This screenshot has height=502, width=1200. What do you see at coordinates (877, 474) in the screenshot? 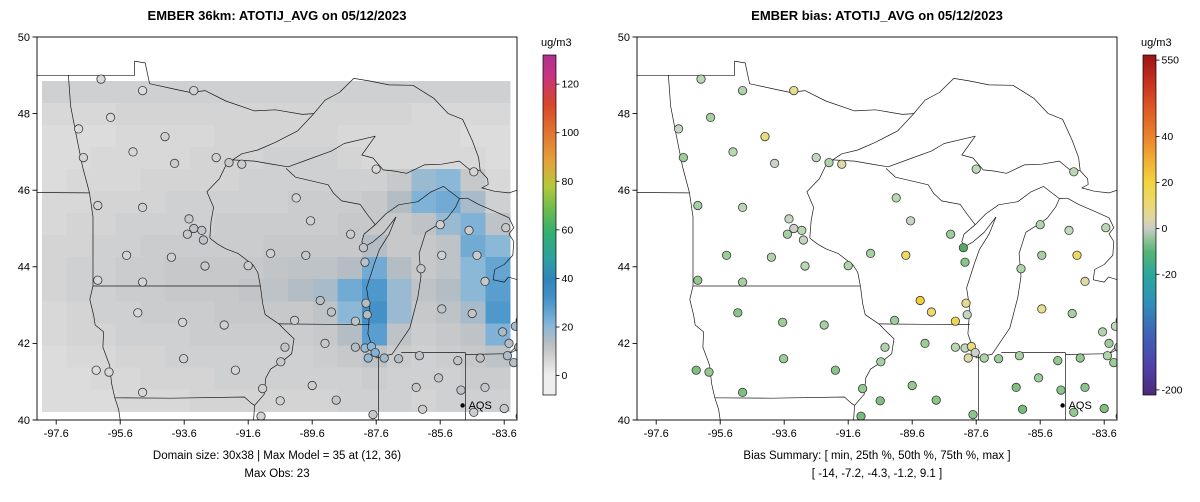
I see `bias-caption-values: [ -14, -7.2, -4.3, -1.2, 9.1 ]` at bounding box center [877, 474].